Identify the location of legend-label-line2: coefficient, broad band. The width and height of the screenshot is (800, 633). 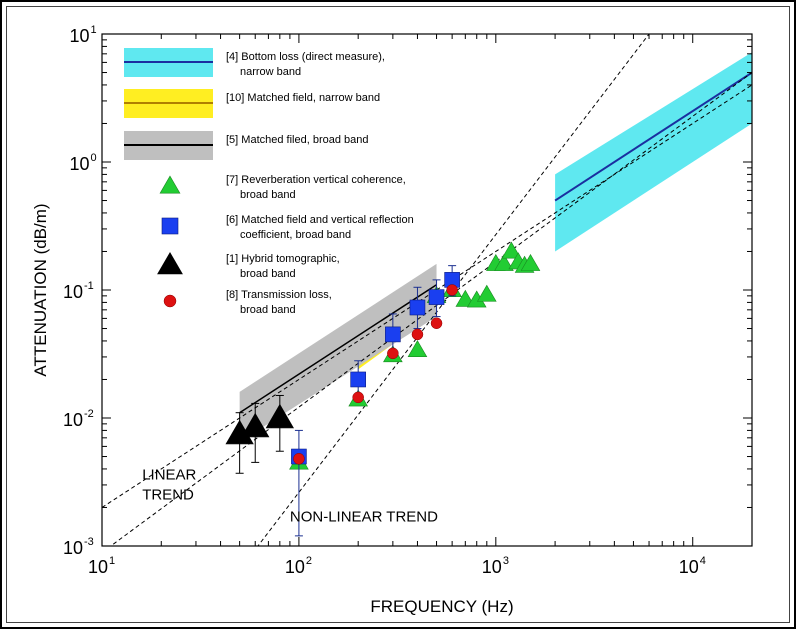
(295, 235).